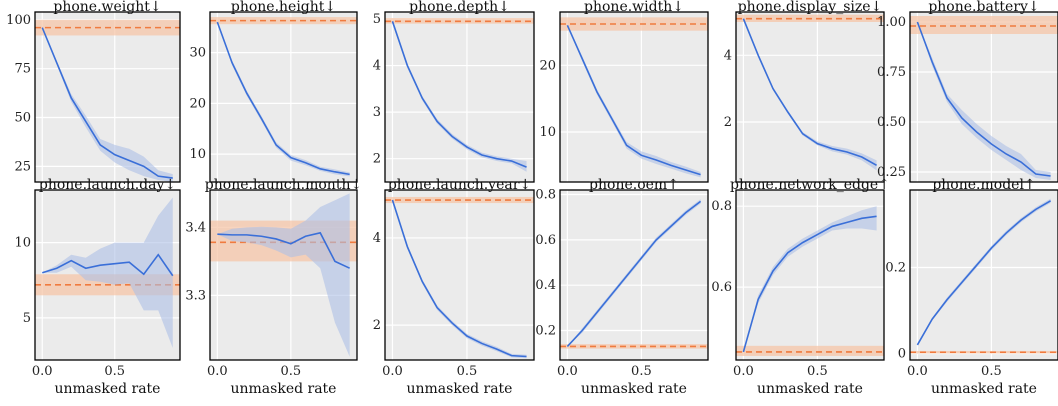  What do you see at coordinates (459, 185) in the screenshot?
I see `subplot-title: phone.launch.year↓` at bounding box center [459, 185].